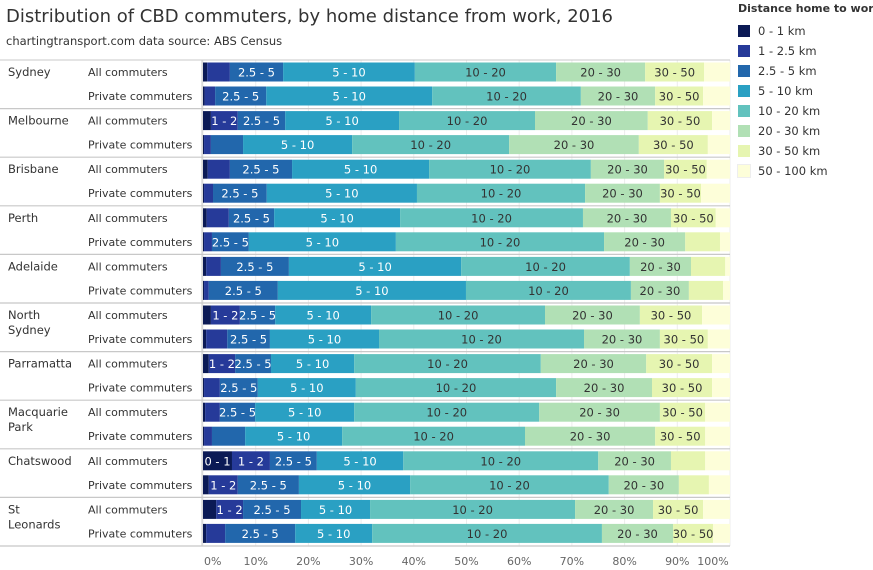 The image size is (873, 570). Describe the element at coordinates (805, 151) in the screenshot. I see `legend-item: 30 - 50 km` at that location.